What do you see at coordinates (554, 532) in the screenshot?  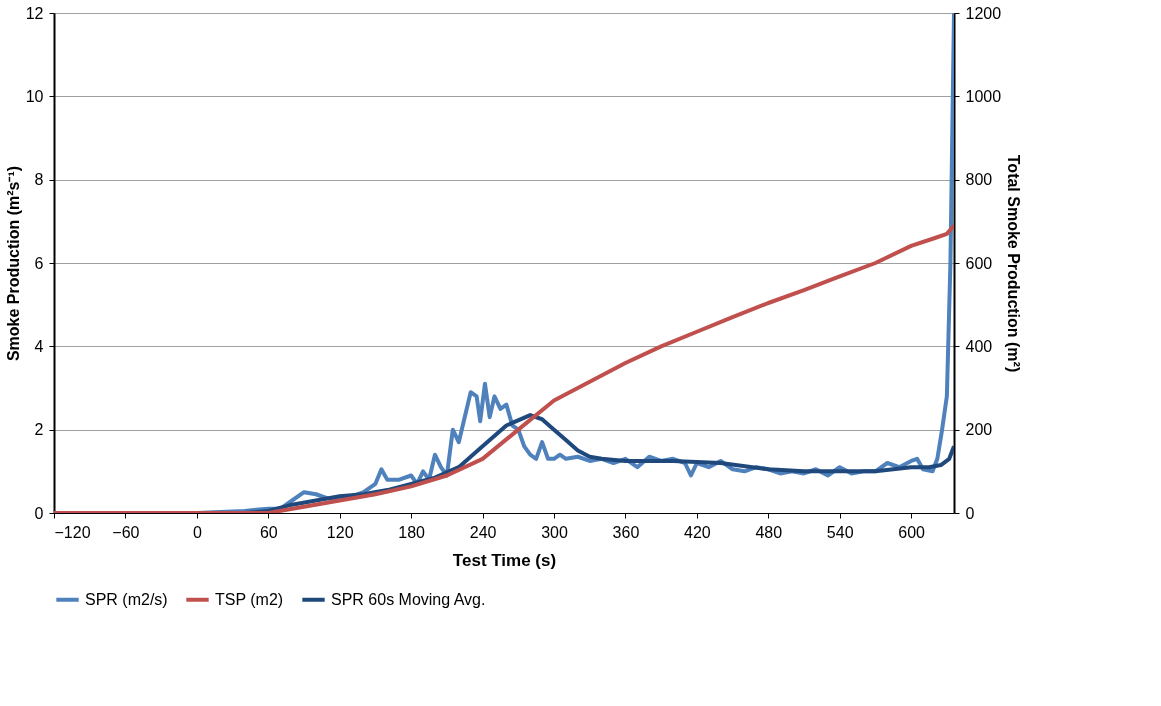 I see `x-tick-label: 300` at bounding box center [554, 532].